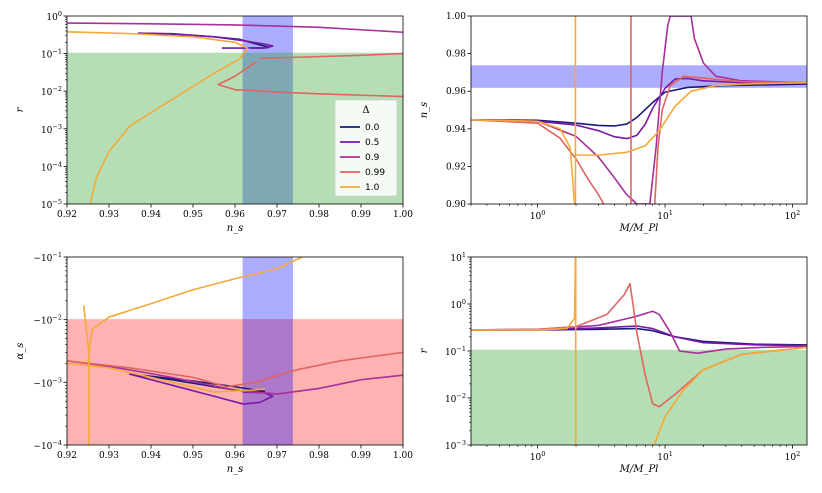 The height and width of the screenshot is (493, 822). I want to click on y-tick-label-exp: 0, so click(464, 302).